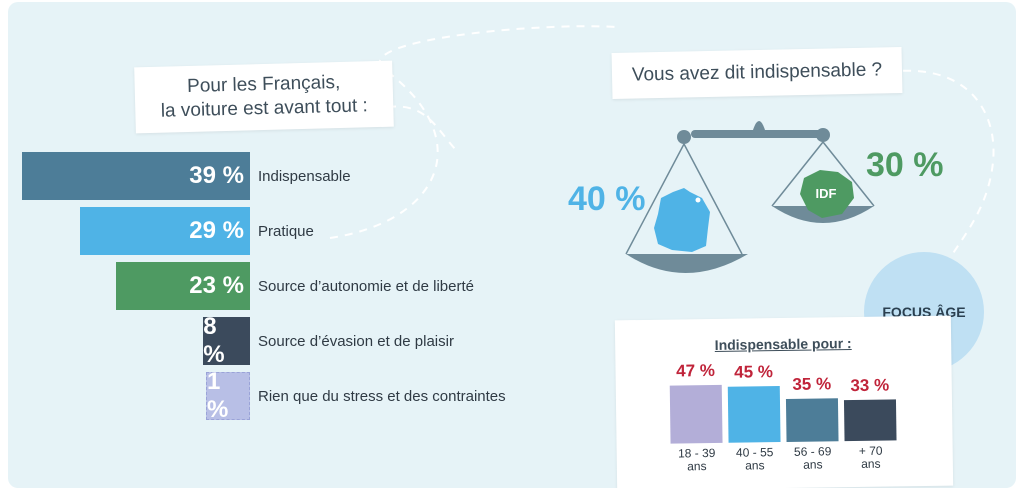 This screenshot has width=1024, height=491. I want to click on age-bar-value-label: 47 %, so click(696, 370).